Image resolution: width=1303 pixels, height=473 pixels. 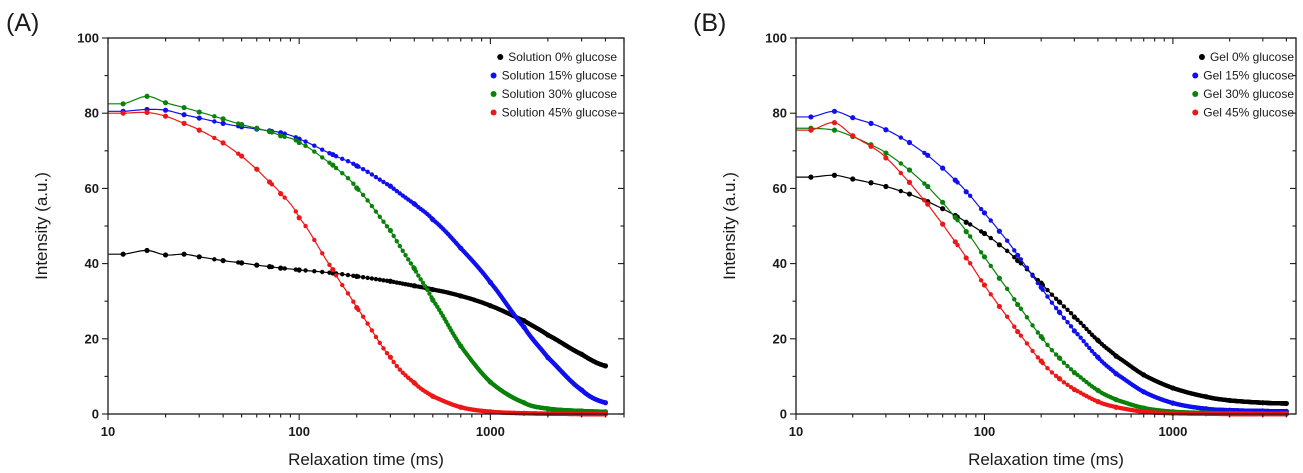 I want to click on legend-label-solution-45pct-glucose: Solution 45% glucose, so click(x=560, y=113).